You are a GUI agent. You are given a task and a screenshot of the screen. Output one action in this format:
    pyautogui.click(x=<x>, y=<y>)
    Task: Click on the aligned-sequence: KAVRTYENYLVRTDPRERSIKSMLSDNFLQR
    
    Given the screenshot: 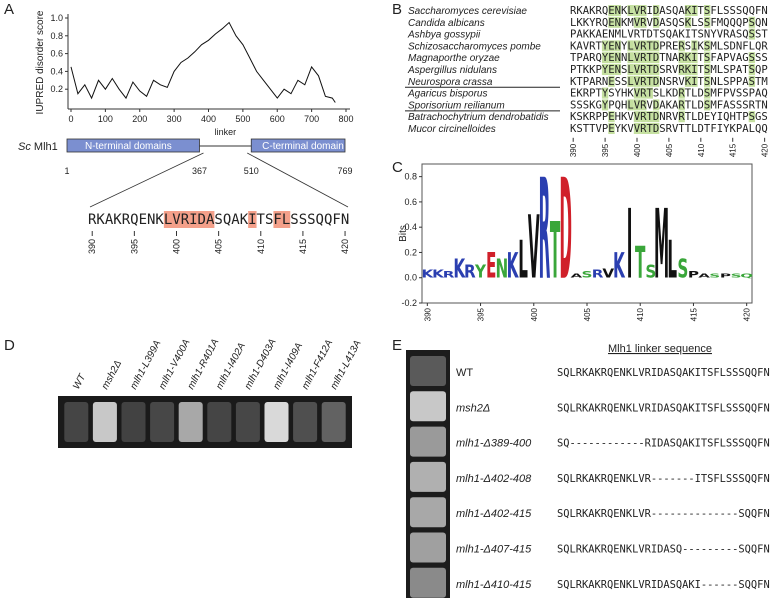 What is the action you would take?
    pyautogui.click(x=669, y=46)
    